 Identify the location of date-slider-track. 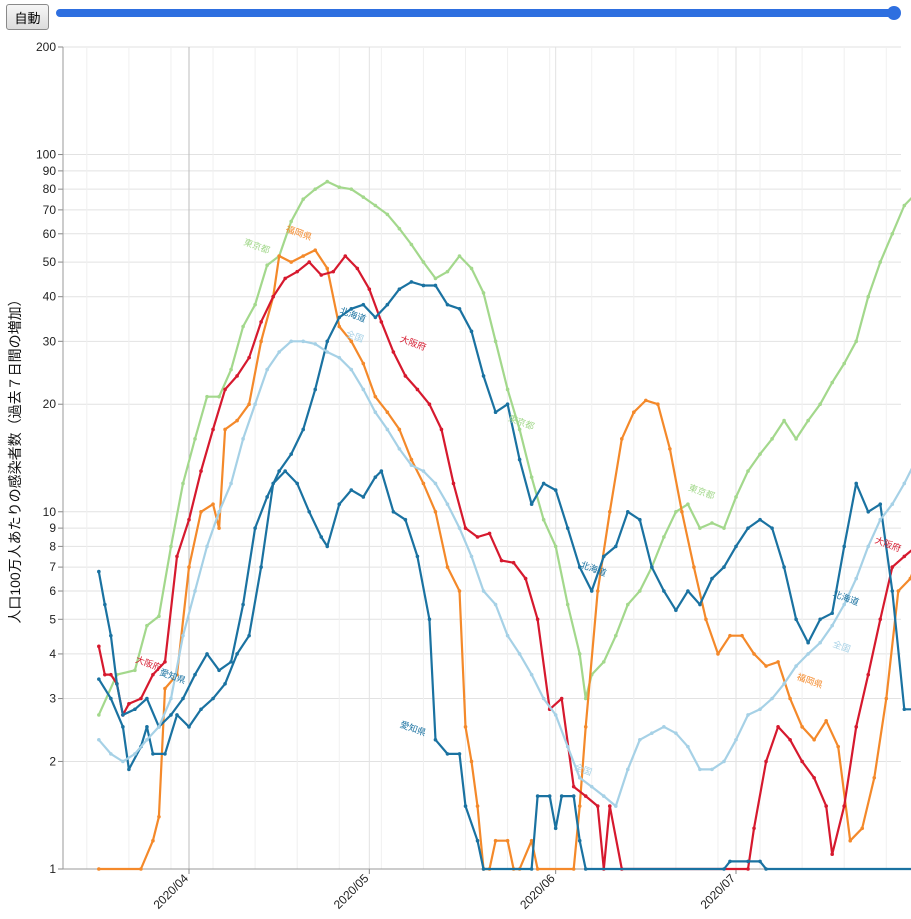
(476, 13).